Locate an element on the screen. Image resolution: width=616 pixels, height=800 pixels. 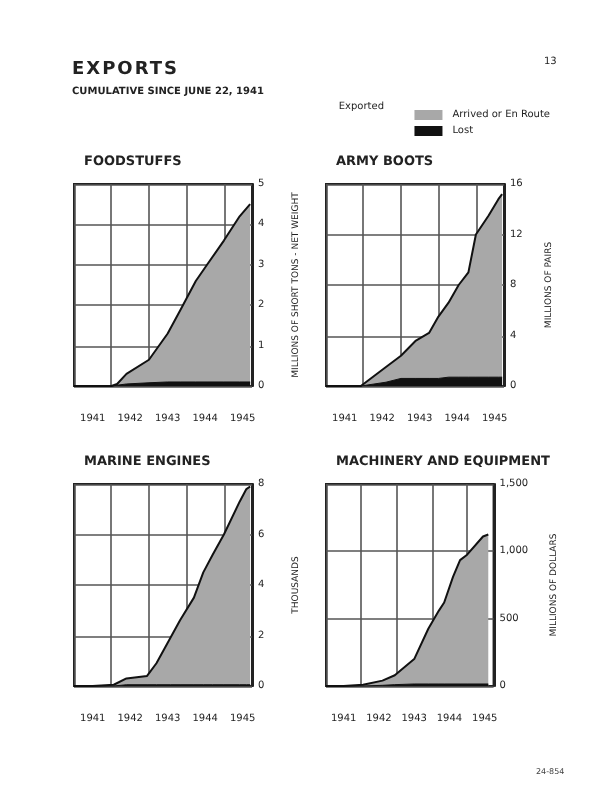
text: EXPORTS is located at coordinates (125, 70).